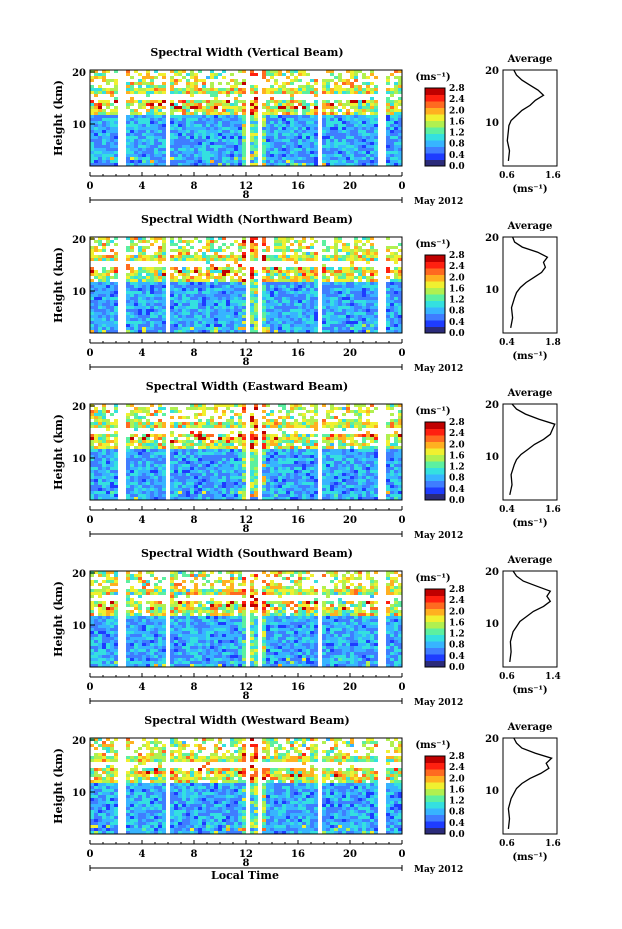  What do you see at coordinates (529, 356) in the screenshot?
I see `average-x-label: (ms⁻¹)` at bounding box center [529, 356].